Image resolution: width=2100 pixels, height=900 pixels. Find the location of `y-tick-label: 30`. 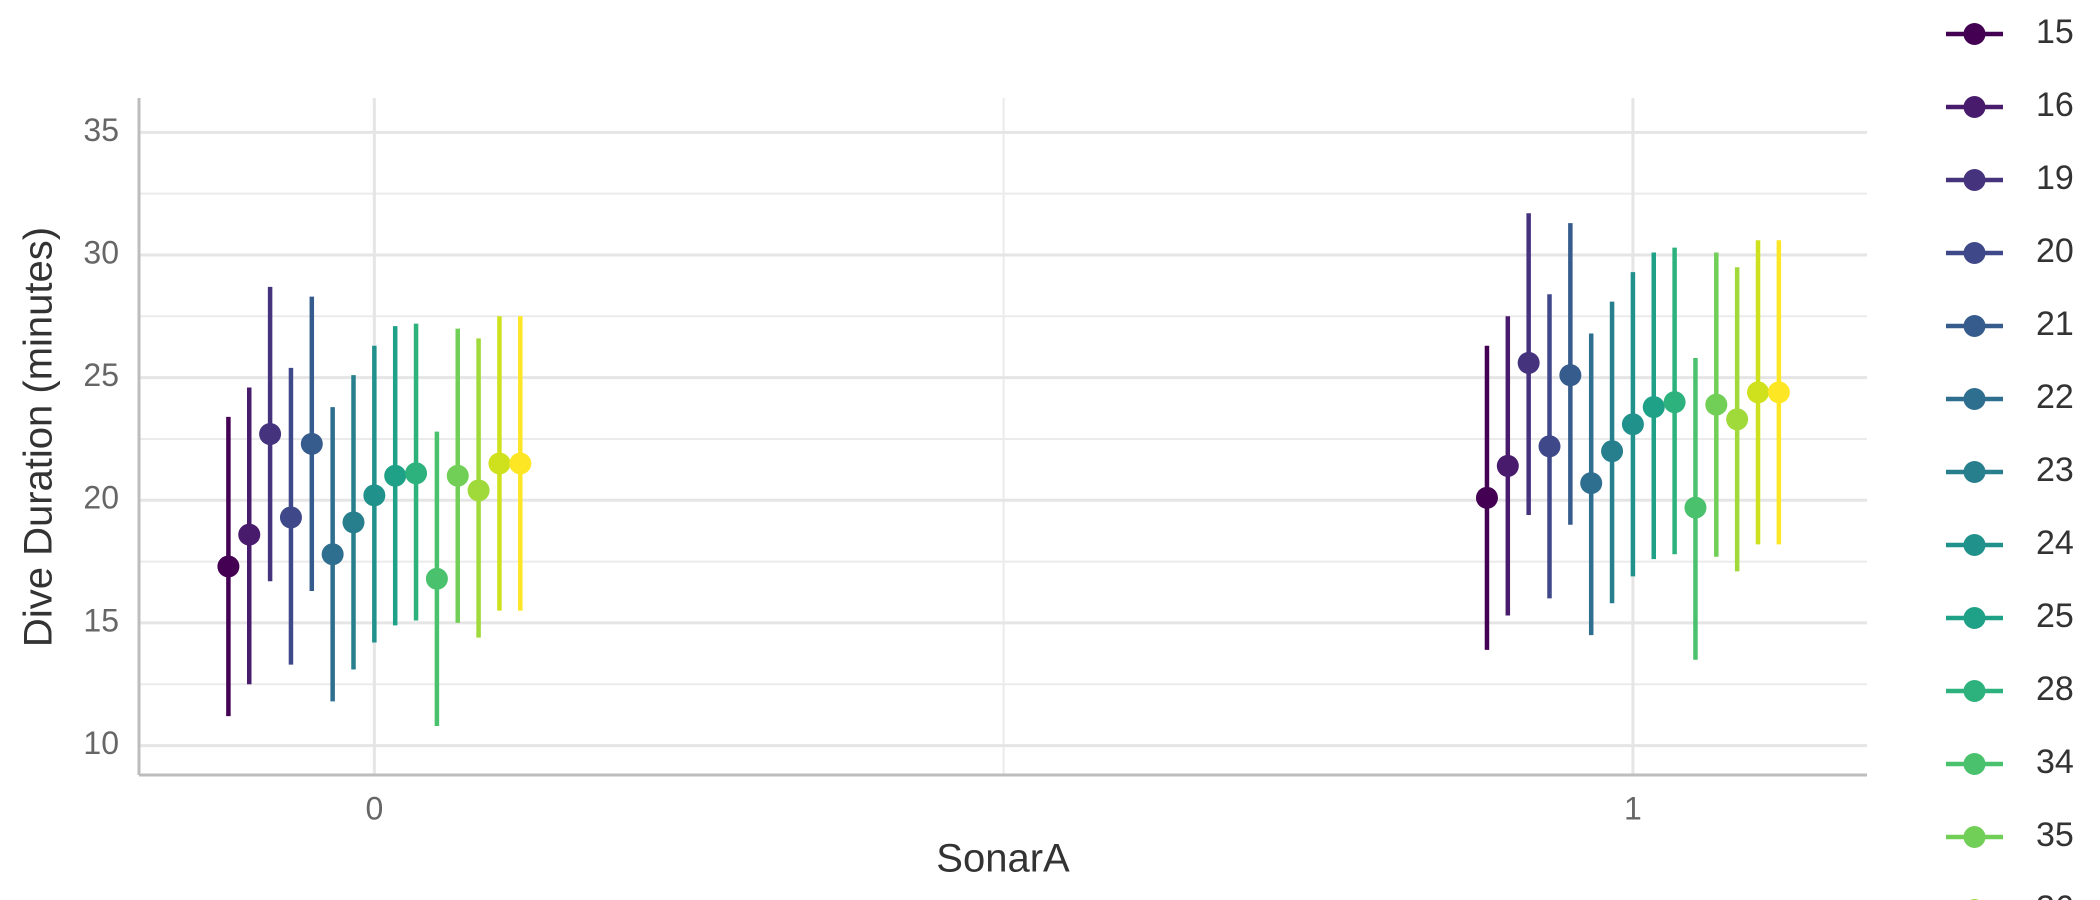

y-tick-label: 30 is located at coordinates (101, 252).